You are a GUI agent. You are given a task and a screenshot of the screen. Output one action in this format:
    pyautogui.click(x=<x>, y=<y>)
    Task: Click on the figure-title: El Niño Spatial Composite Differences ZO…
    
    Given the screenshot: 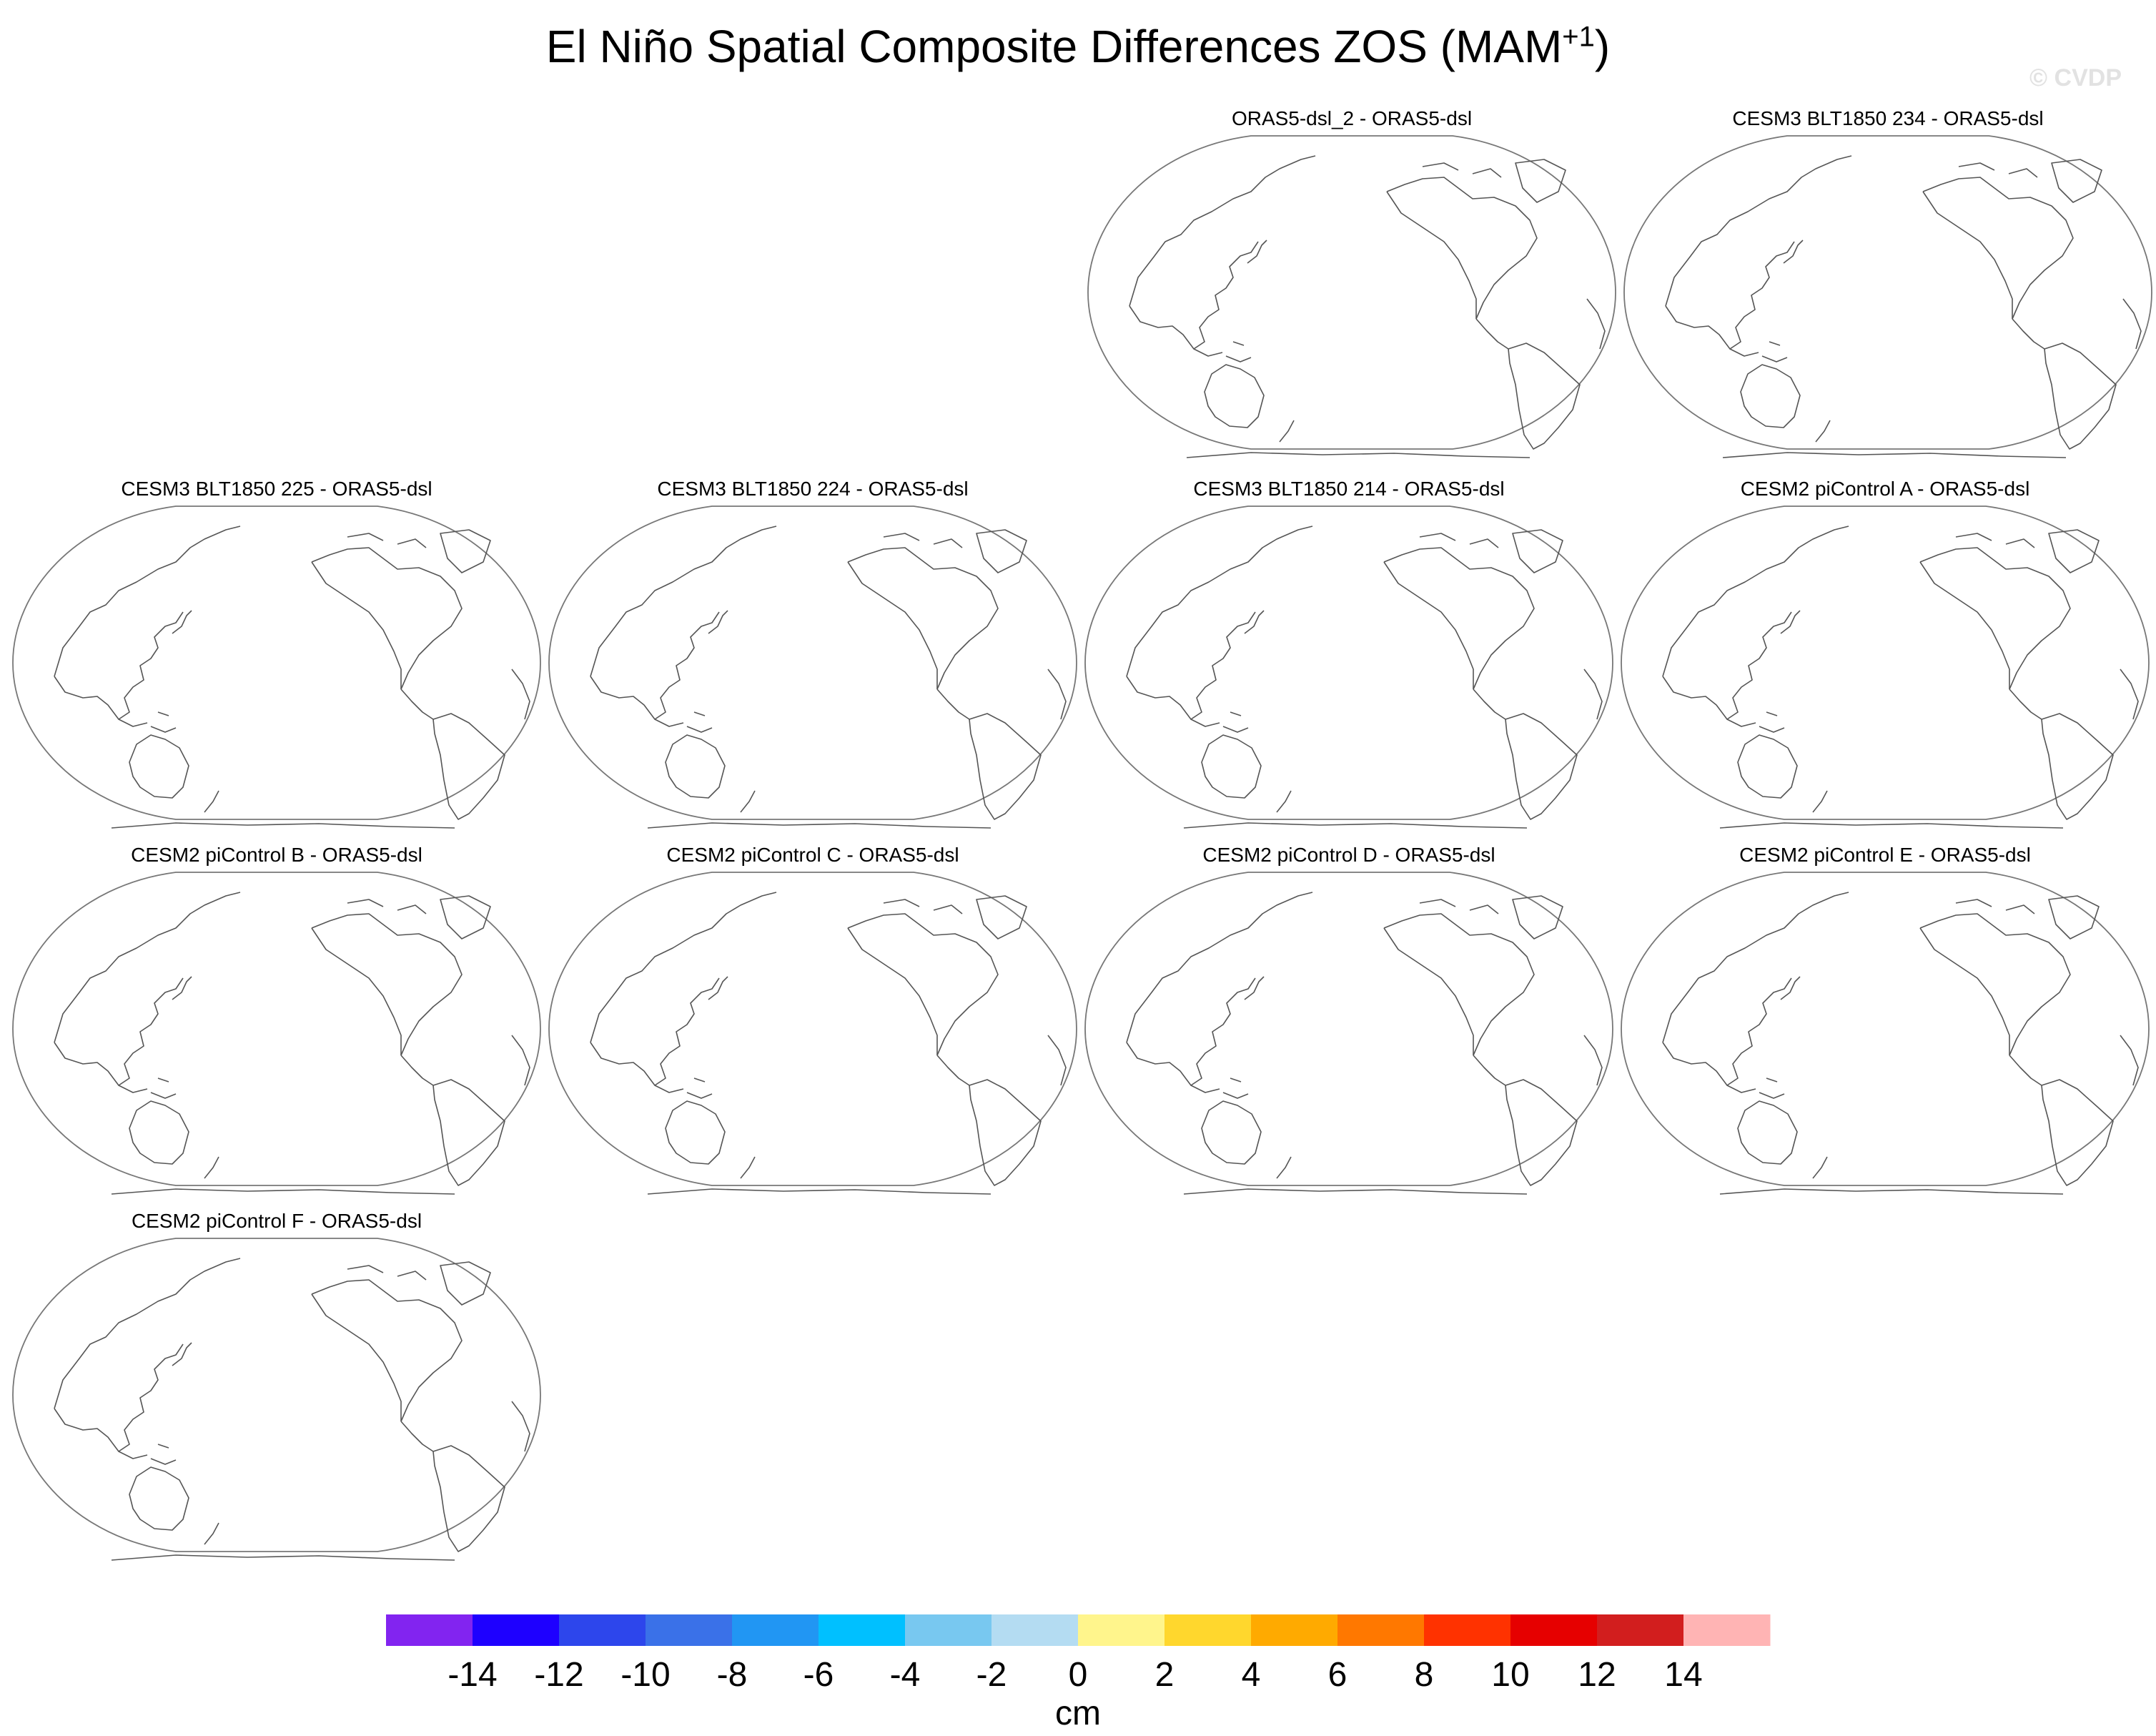 What is the action you would take?
    pyautogui.click(x=1078, y=47)
    